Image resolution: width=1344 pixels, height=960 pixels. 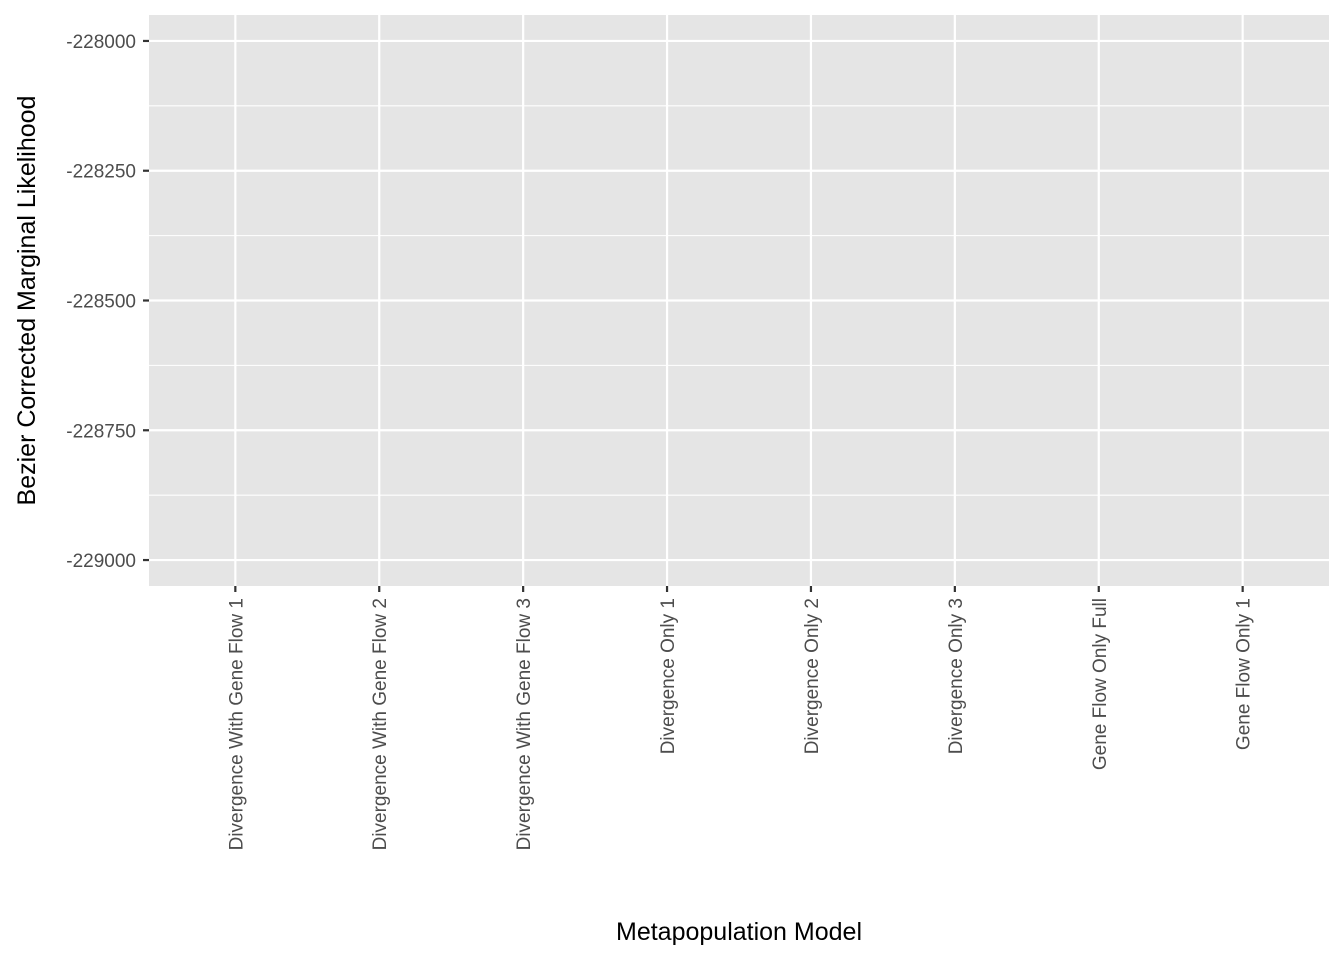 I want to click on y-tick-label: -228000, so click(x=101, y=42).